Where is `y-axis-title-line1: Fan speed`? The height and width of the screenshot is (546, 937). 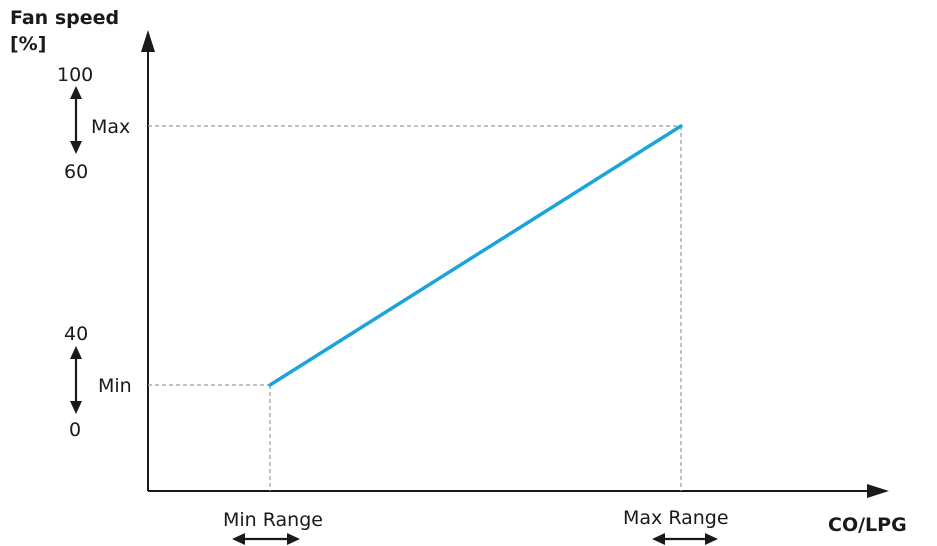
y-axis-title-line1: Fan speed is located at coordinates (64, 18).